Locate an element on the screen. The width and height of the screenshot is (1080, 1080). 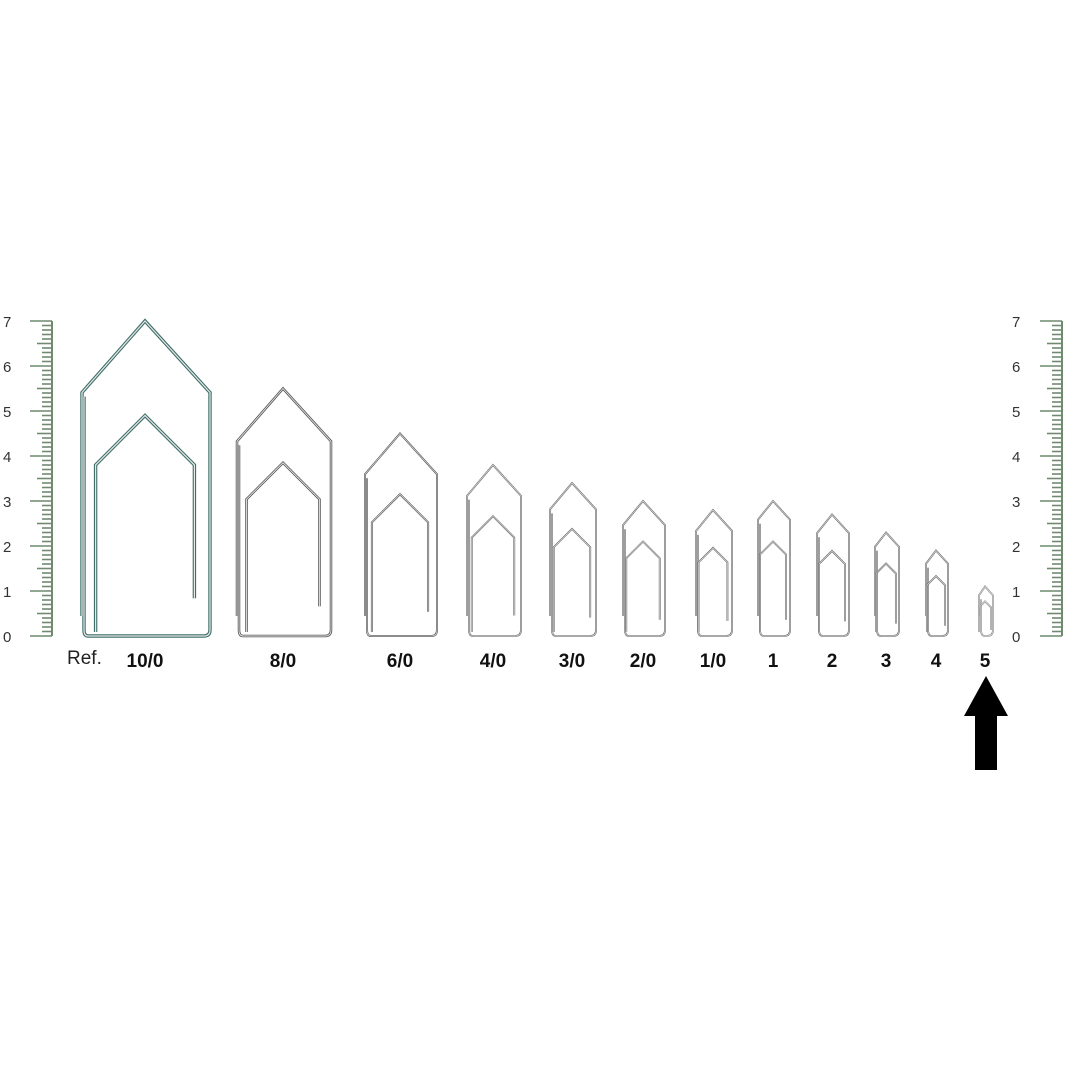
size-label: 5 is located at coordinates (985, 661).